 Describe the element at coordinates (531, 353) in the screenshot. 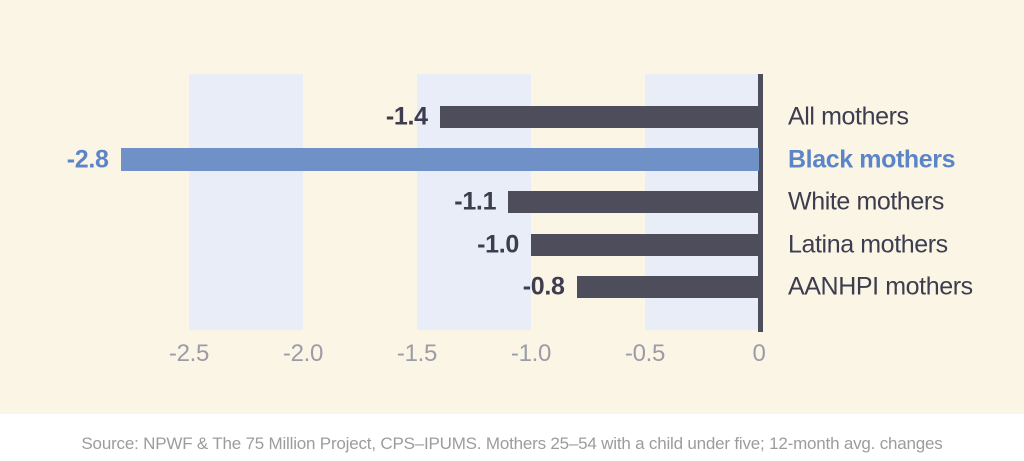

I see `x-tick-label: -1.0` at that location.